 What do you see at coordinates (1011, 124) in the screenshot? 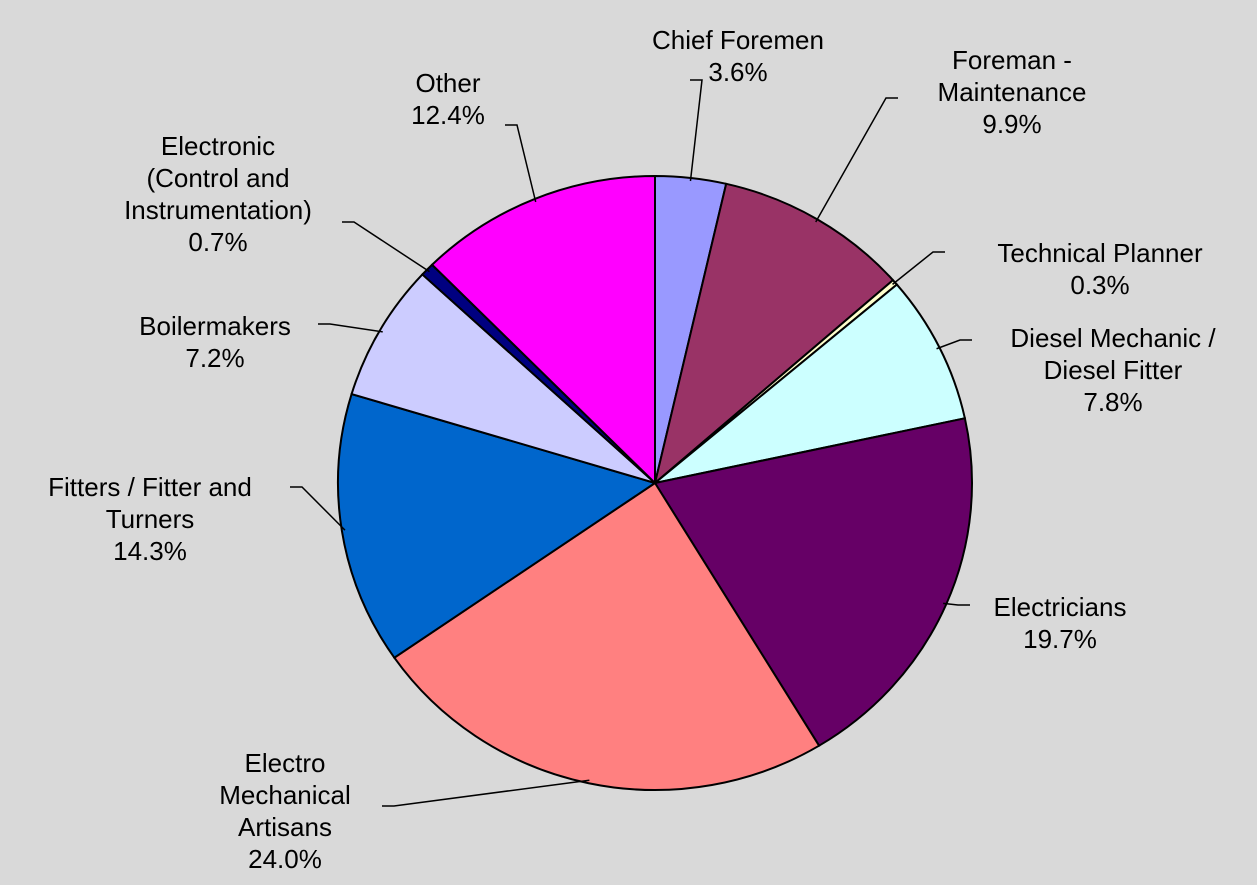
I see `value-label: 9.9%` at bounding box center [1011, 124].